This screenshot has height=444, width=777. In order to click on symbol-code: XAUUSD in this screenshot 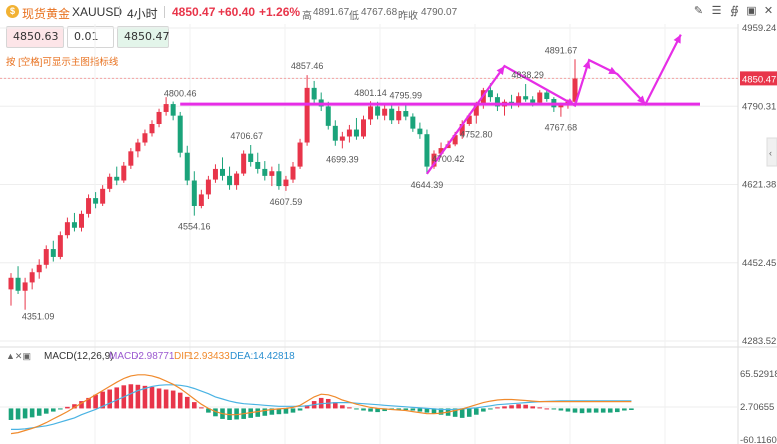, I will do `click(97, 12)`.